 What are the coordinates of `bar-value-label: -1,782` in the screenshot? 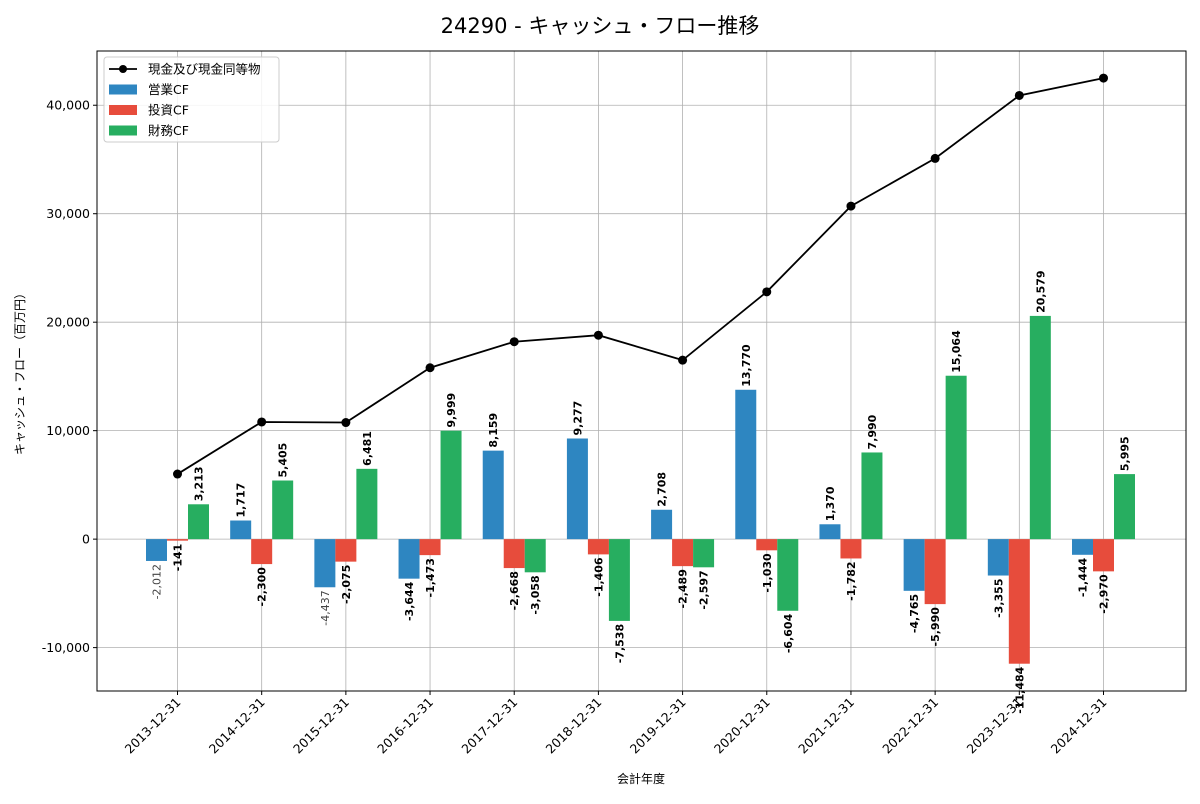 It's located at (851, 580).